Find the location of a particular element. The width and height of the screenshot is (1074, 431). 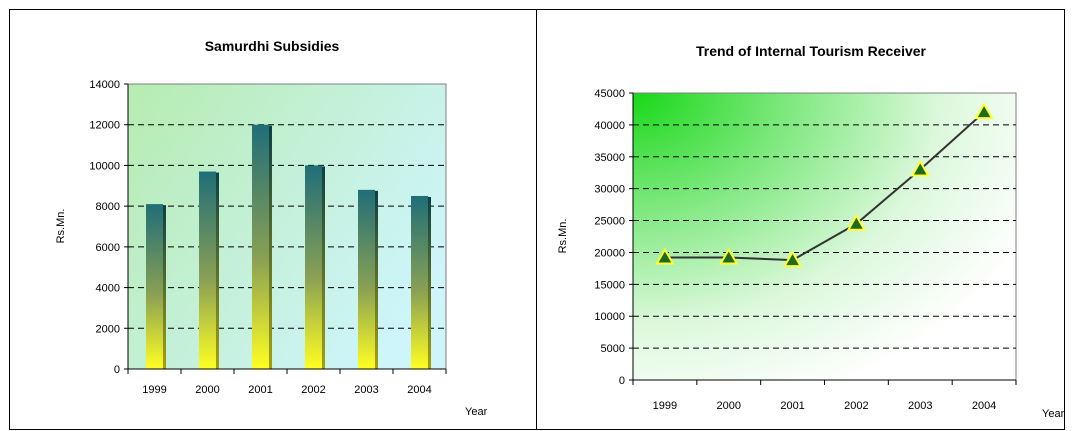

y-tick-label: 35000 is located at coordinates (609, 158).